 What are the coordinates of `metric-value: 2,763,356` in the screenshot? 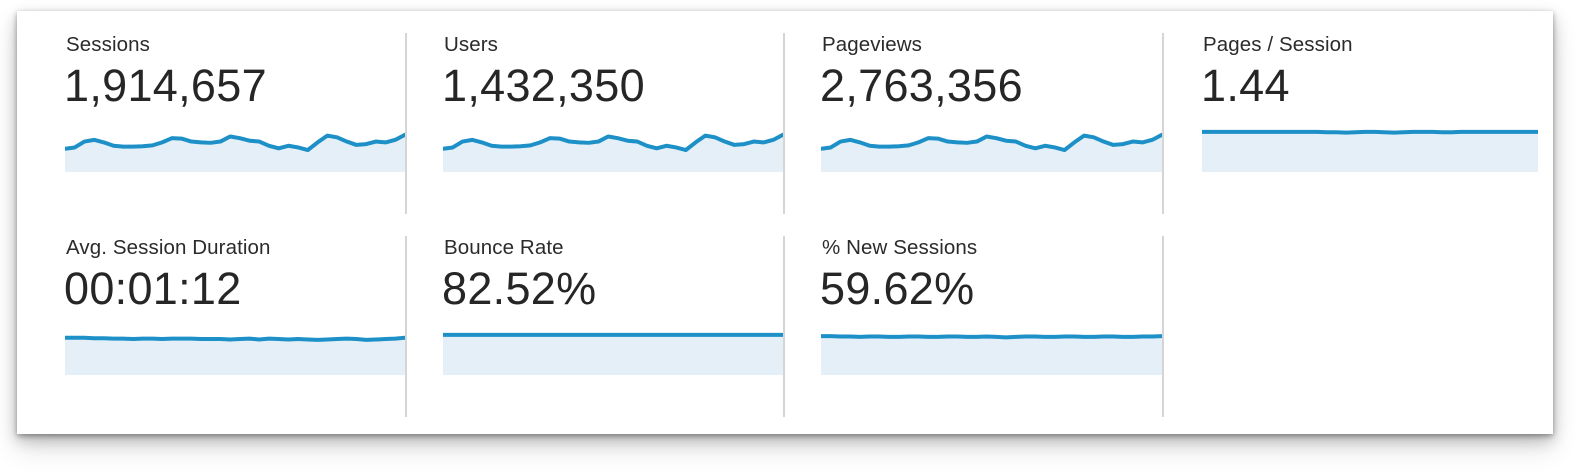 It's located at (921, 85).